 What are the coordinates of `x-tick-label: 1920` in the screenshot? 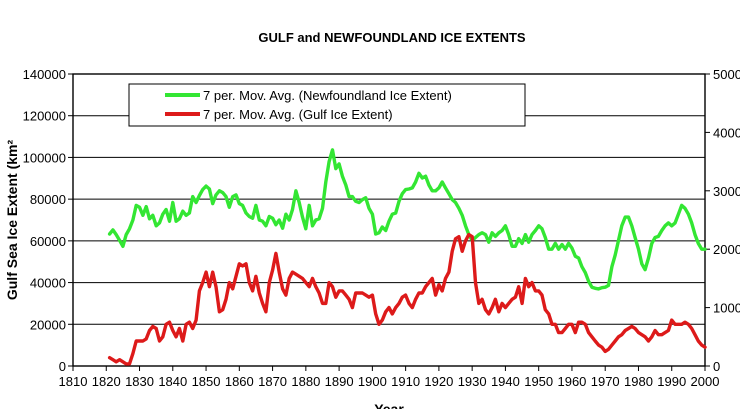 It's located at (438, 381).